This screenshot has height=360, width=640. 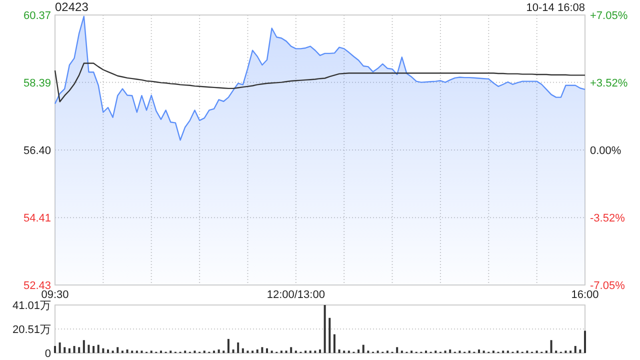 What do you see at coordinates (320, 82) in the screenshot?
I see `line-series` at bounding box center [320, 82].